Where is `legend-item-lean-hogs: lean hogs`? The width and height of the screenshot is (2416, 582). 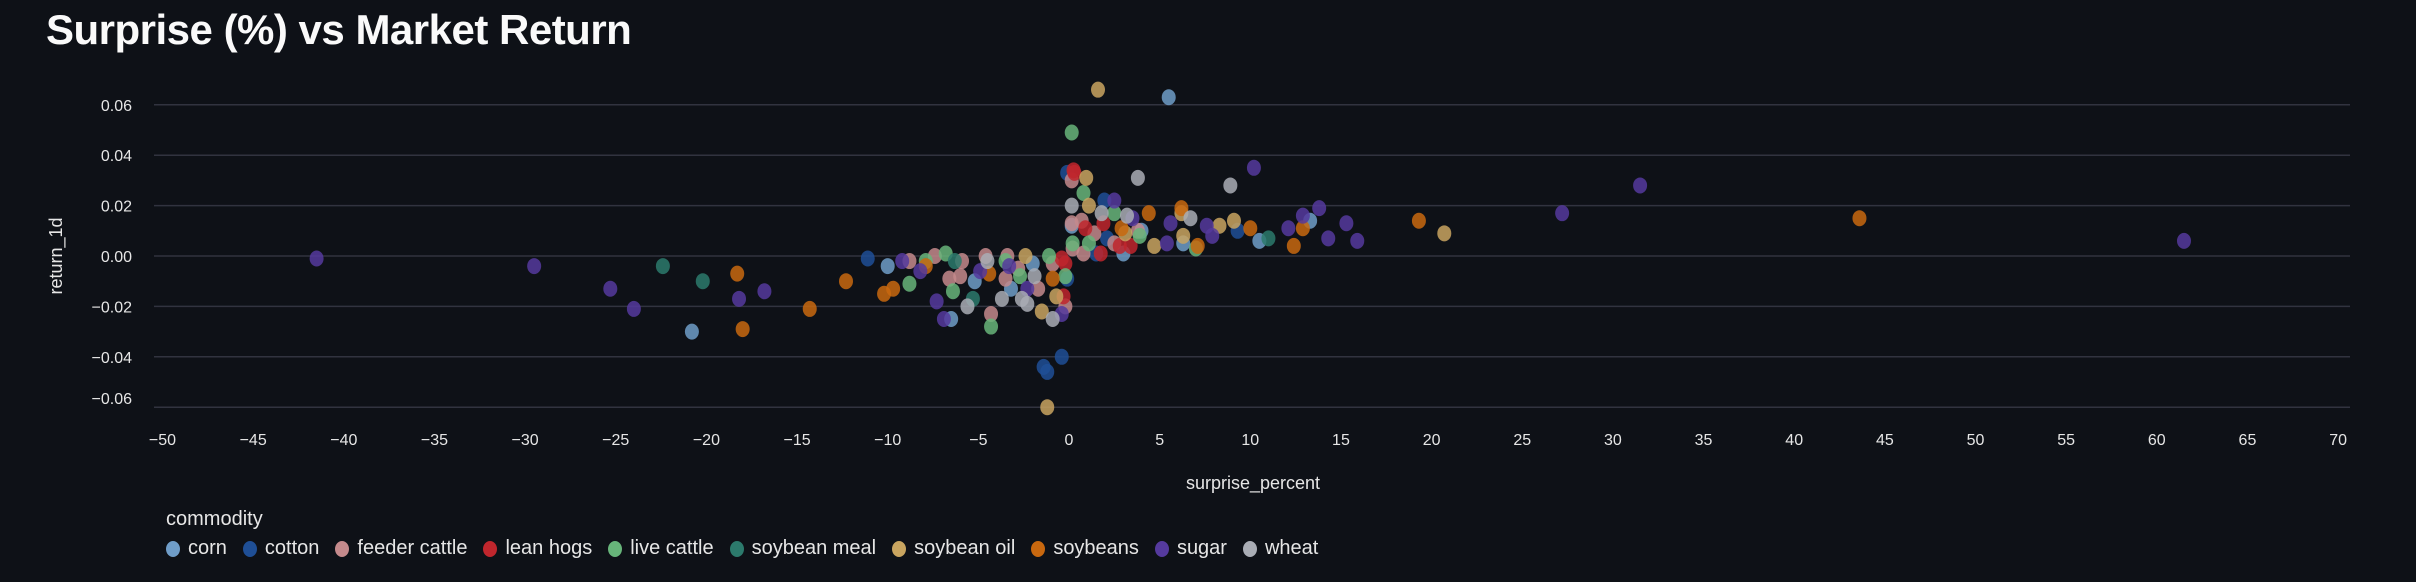
legend-item-lean-hogs: lean hogs is located at coordinates (537, 548).